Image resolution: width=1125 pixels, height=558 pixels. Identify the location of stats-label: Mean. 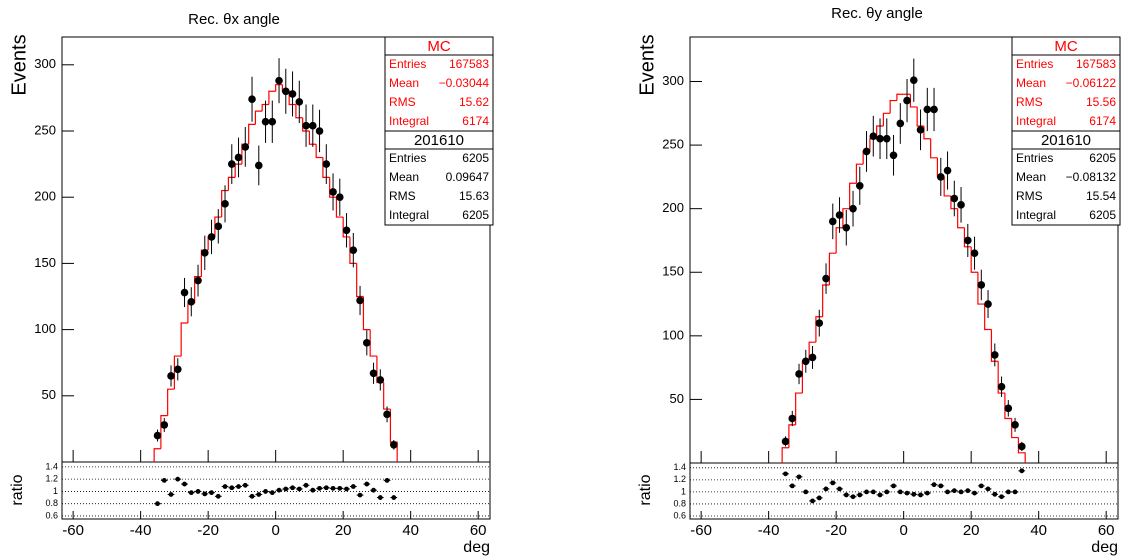
(404, 83).